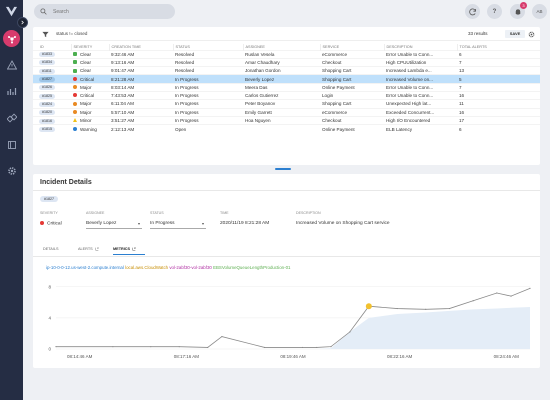  What do you see at coordinates (114, 224) in the screenshot?
I see `assignee-select: Beverly Lopez ▾` at bounding box center [114, 224].